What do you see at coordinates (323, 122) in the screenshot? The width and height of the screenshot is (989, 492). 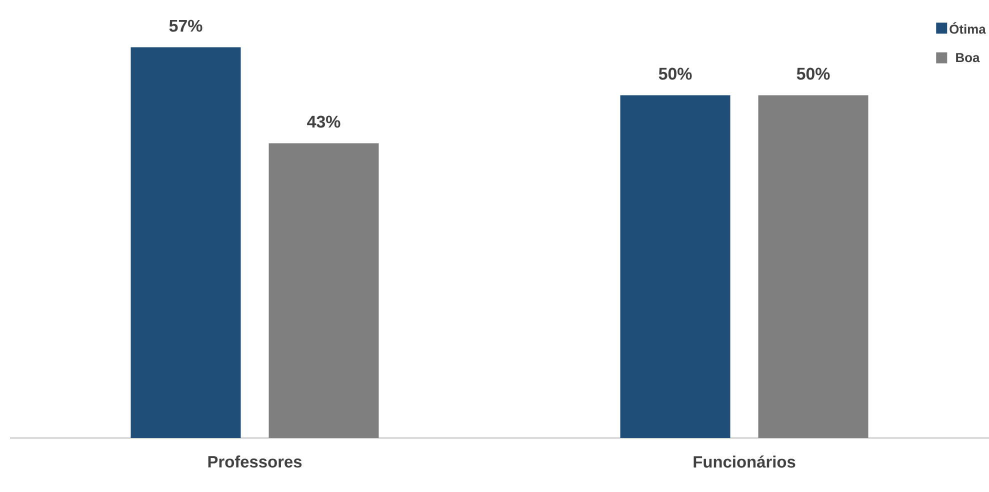 I see `data-label: 43%` at bounding box center [323, 122].